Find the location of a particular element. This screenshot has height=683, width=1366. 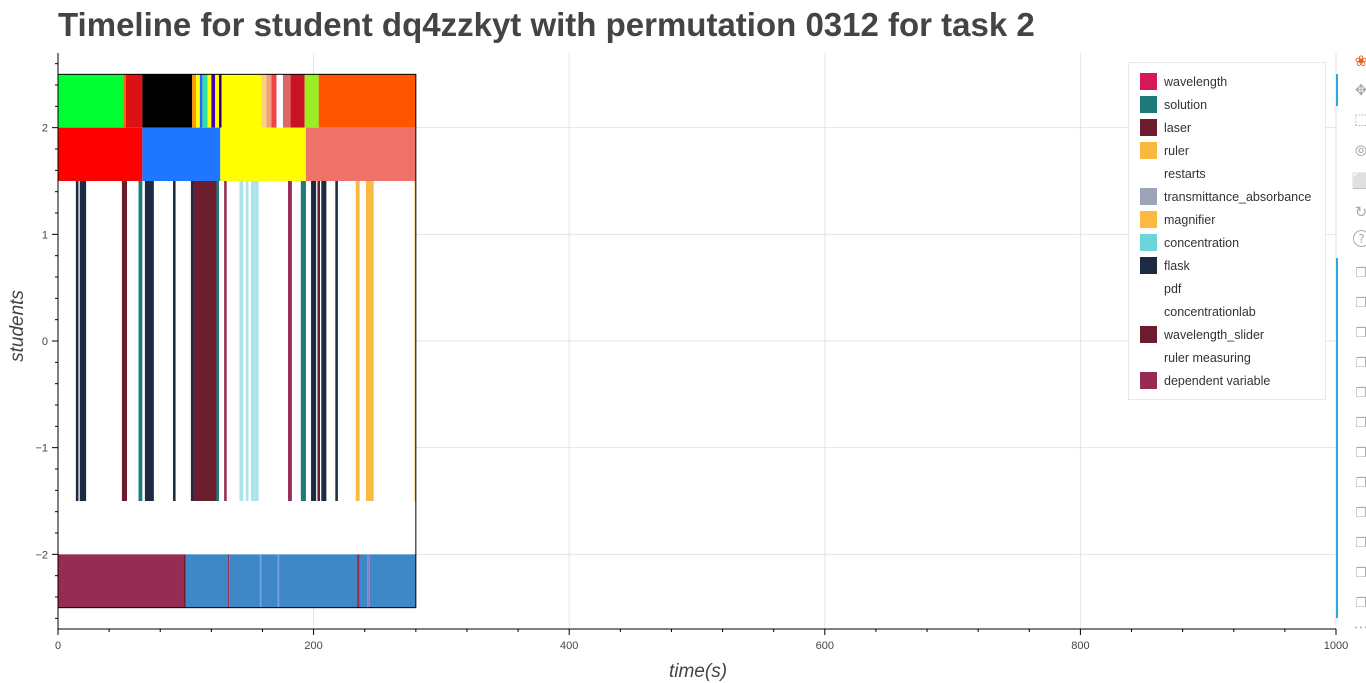

pan-icon: ✥ is located at coordinates (1360, 90).